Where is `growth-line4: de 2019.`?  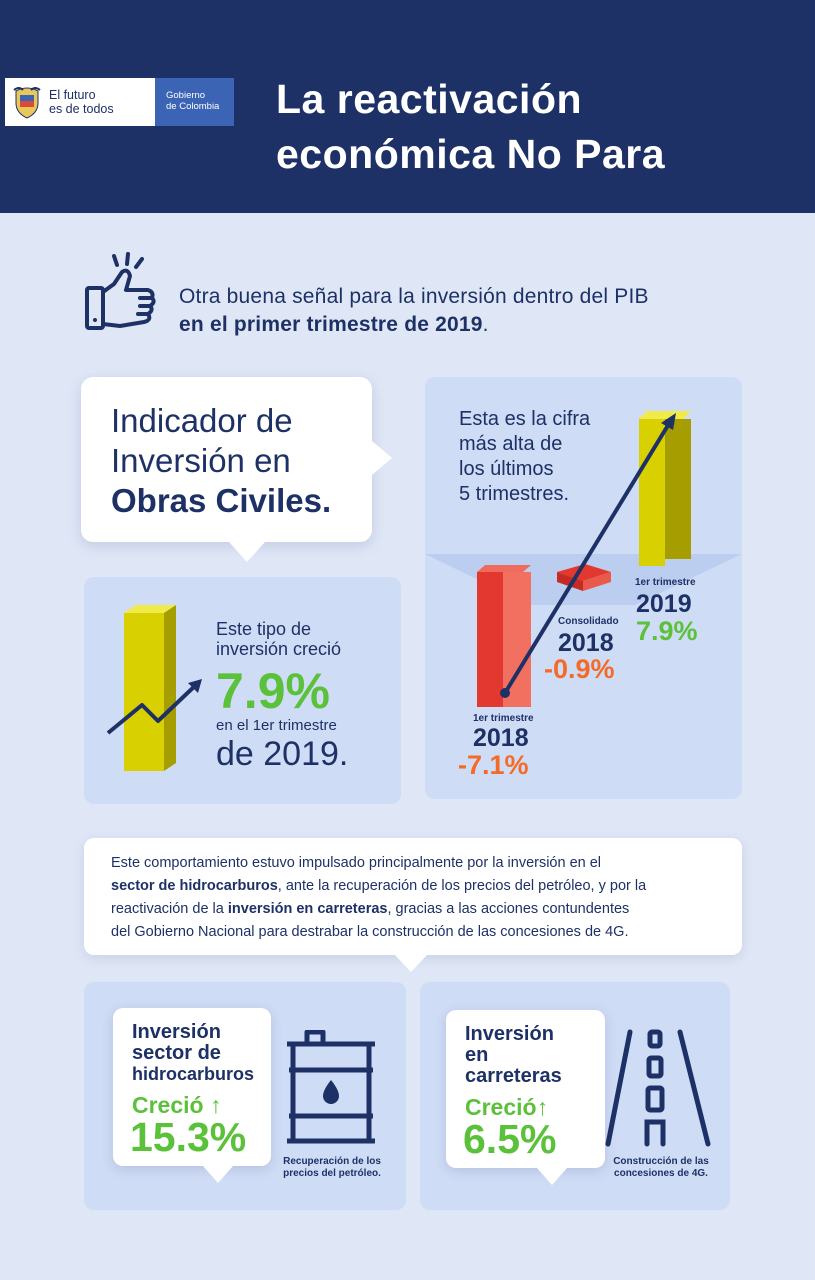
growth-line4: de 2019. is located at coordinates (282, 754).